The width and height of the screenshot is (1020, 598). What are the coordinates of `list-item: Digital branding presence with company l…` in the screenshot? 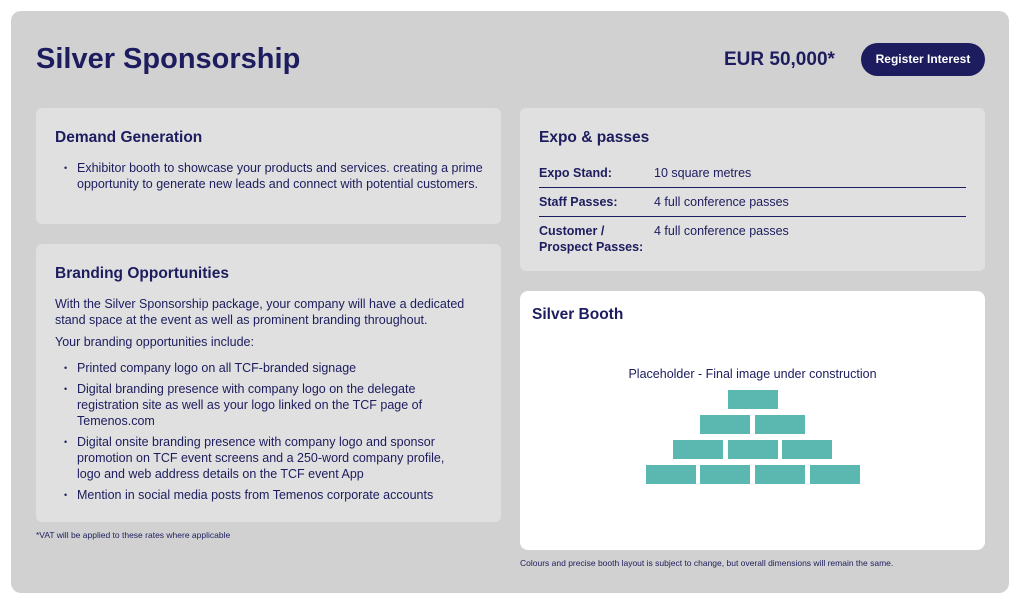 It's located at (267, 405).